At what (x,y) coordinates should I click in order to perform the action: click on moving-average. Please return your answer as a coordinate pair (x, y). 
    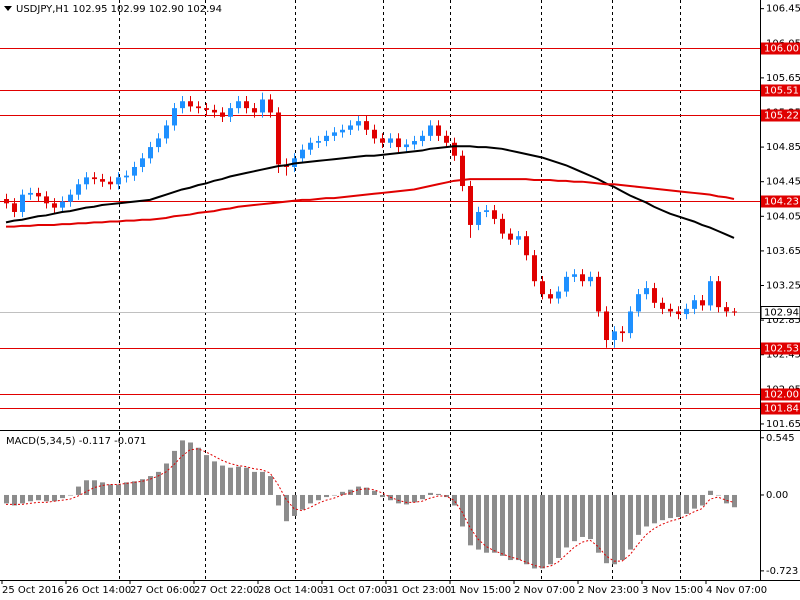
    Looking at the image, I should click on (370, 192).